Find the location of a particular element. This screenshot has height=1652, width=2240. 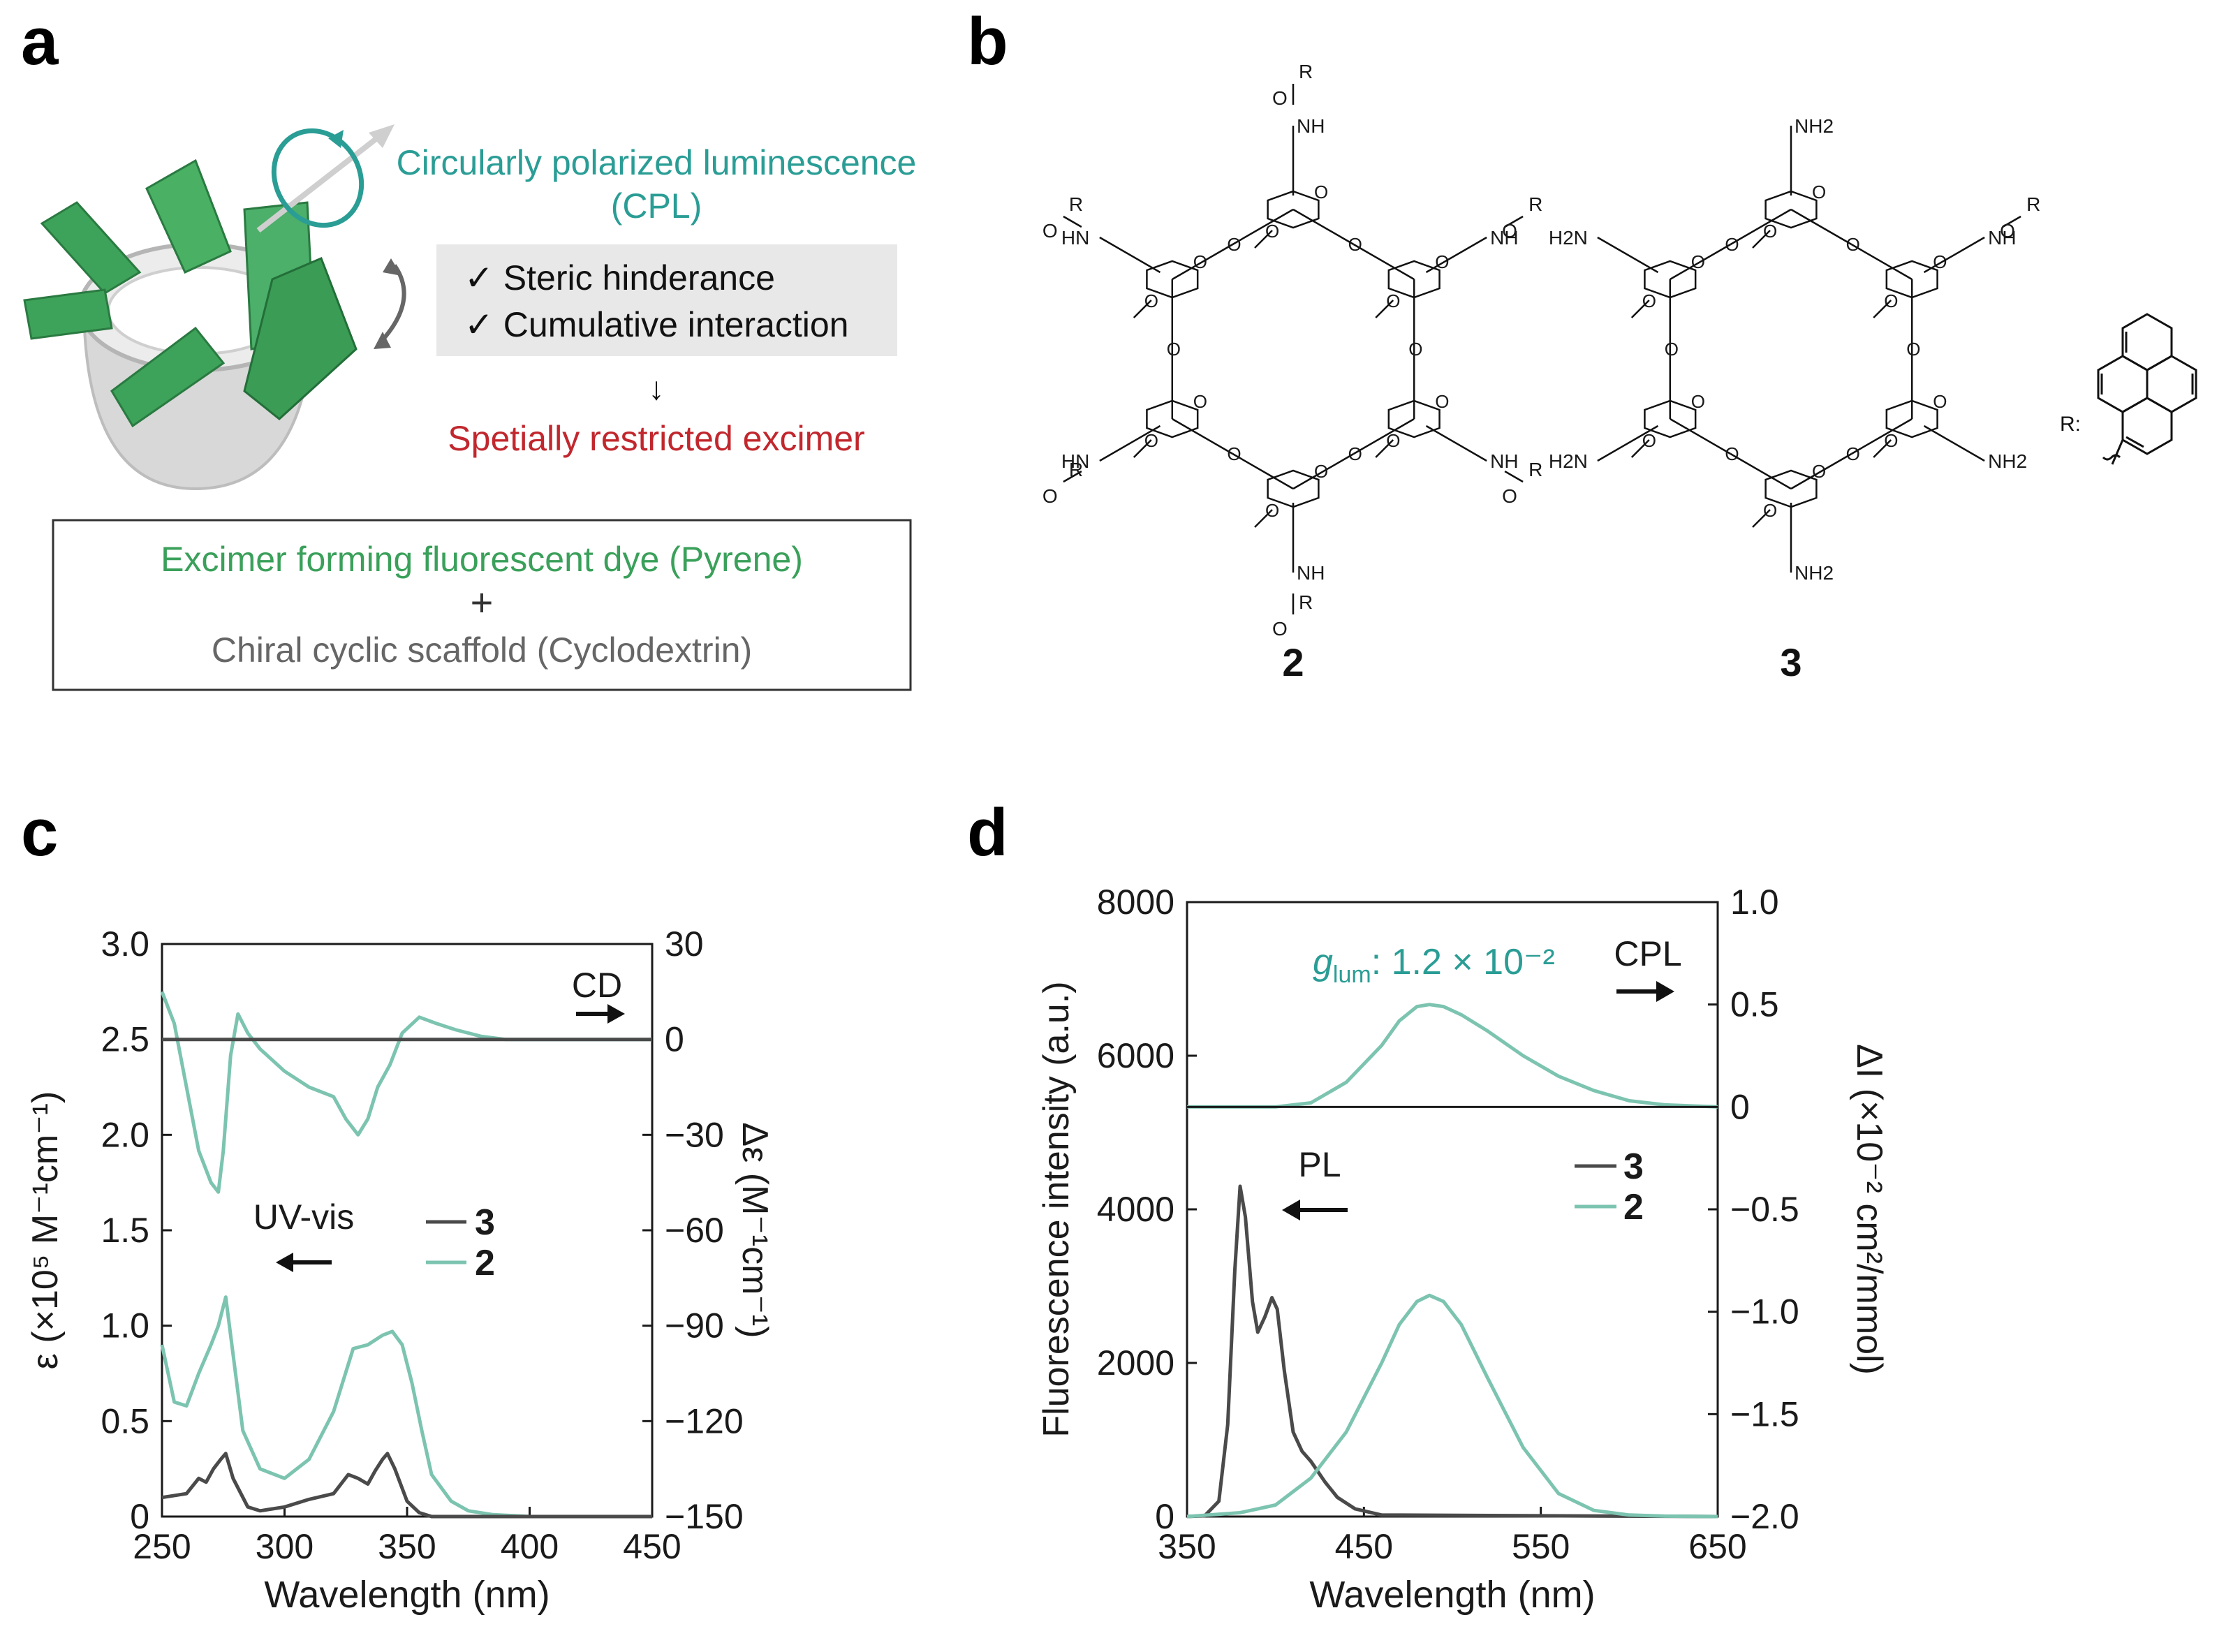

rotation-arrow-head is located at coordinates (392, 267).